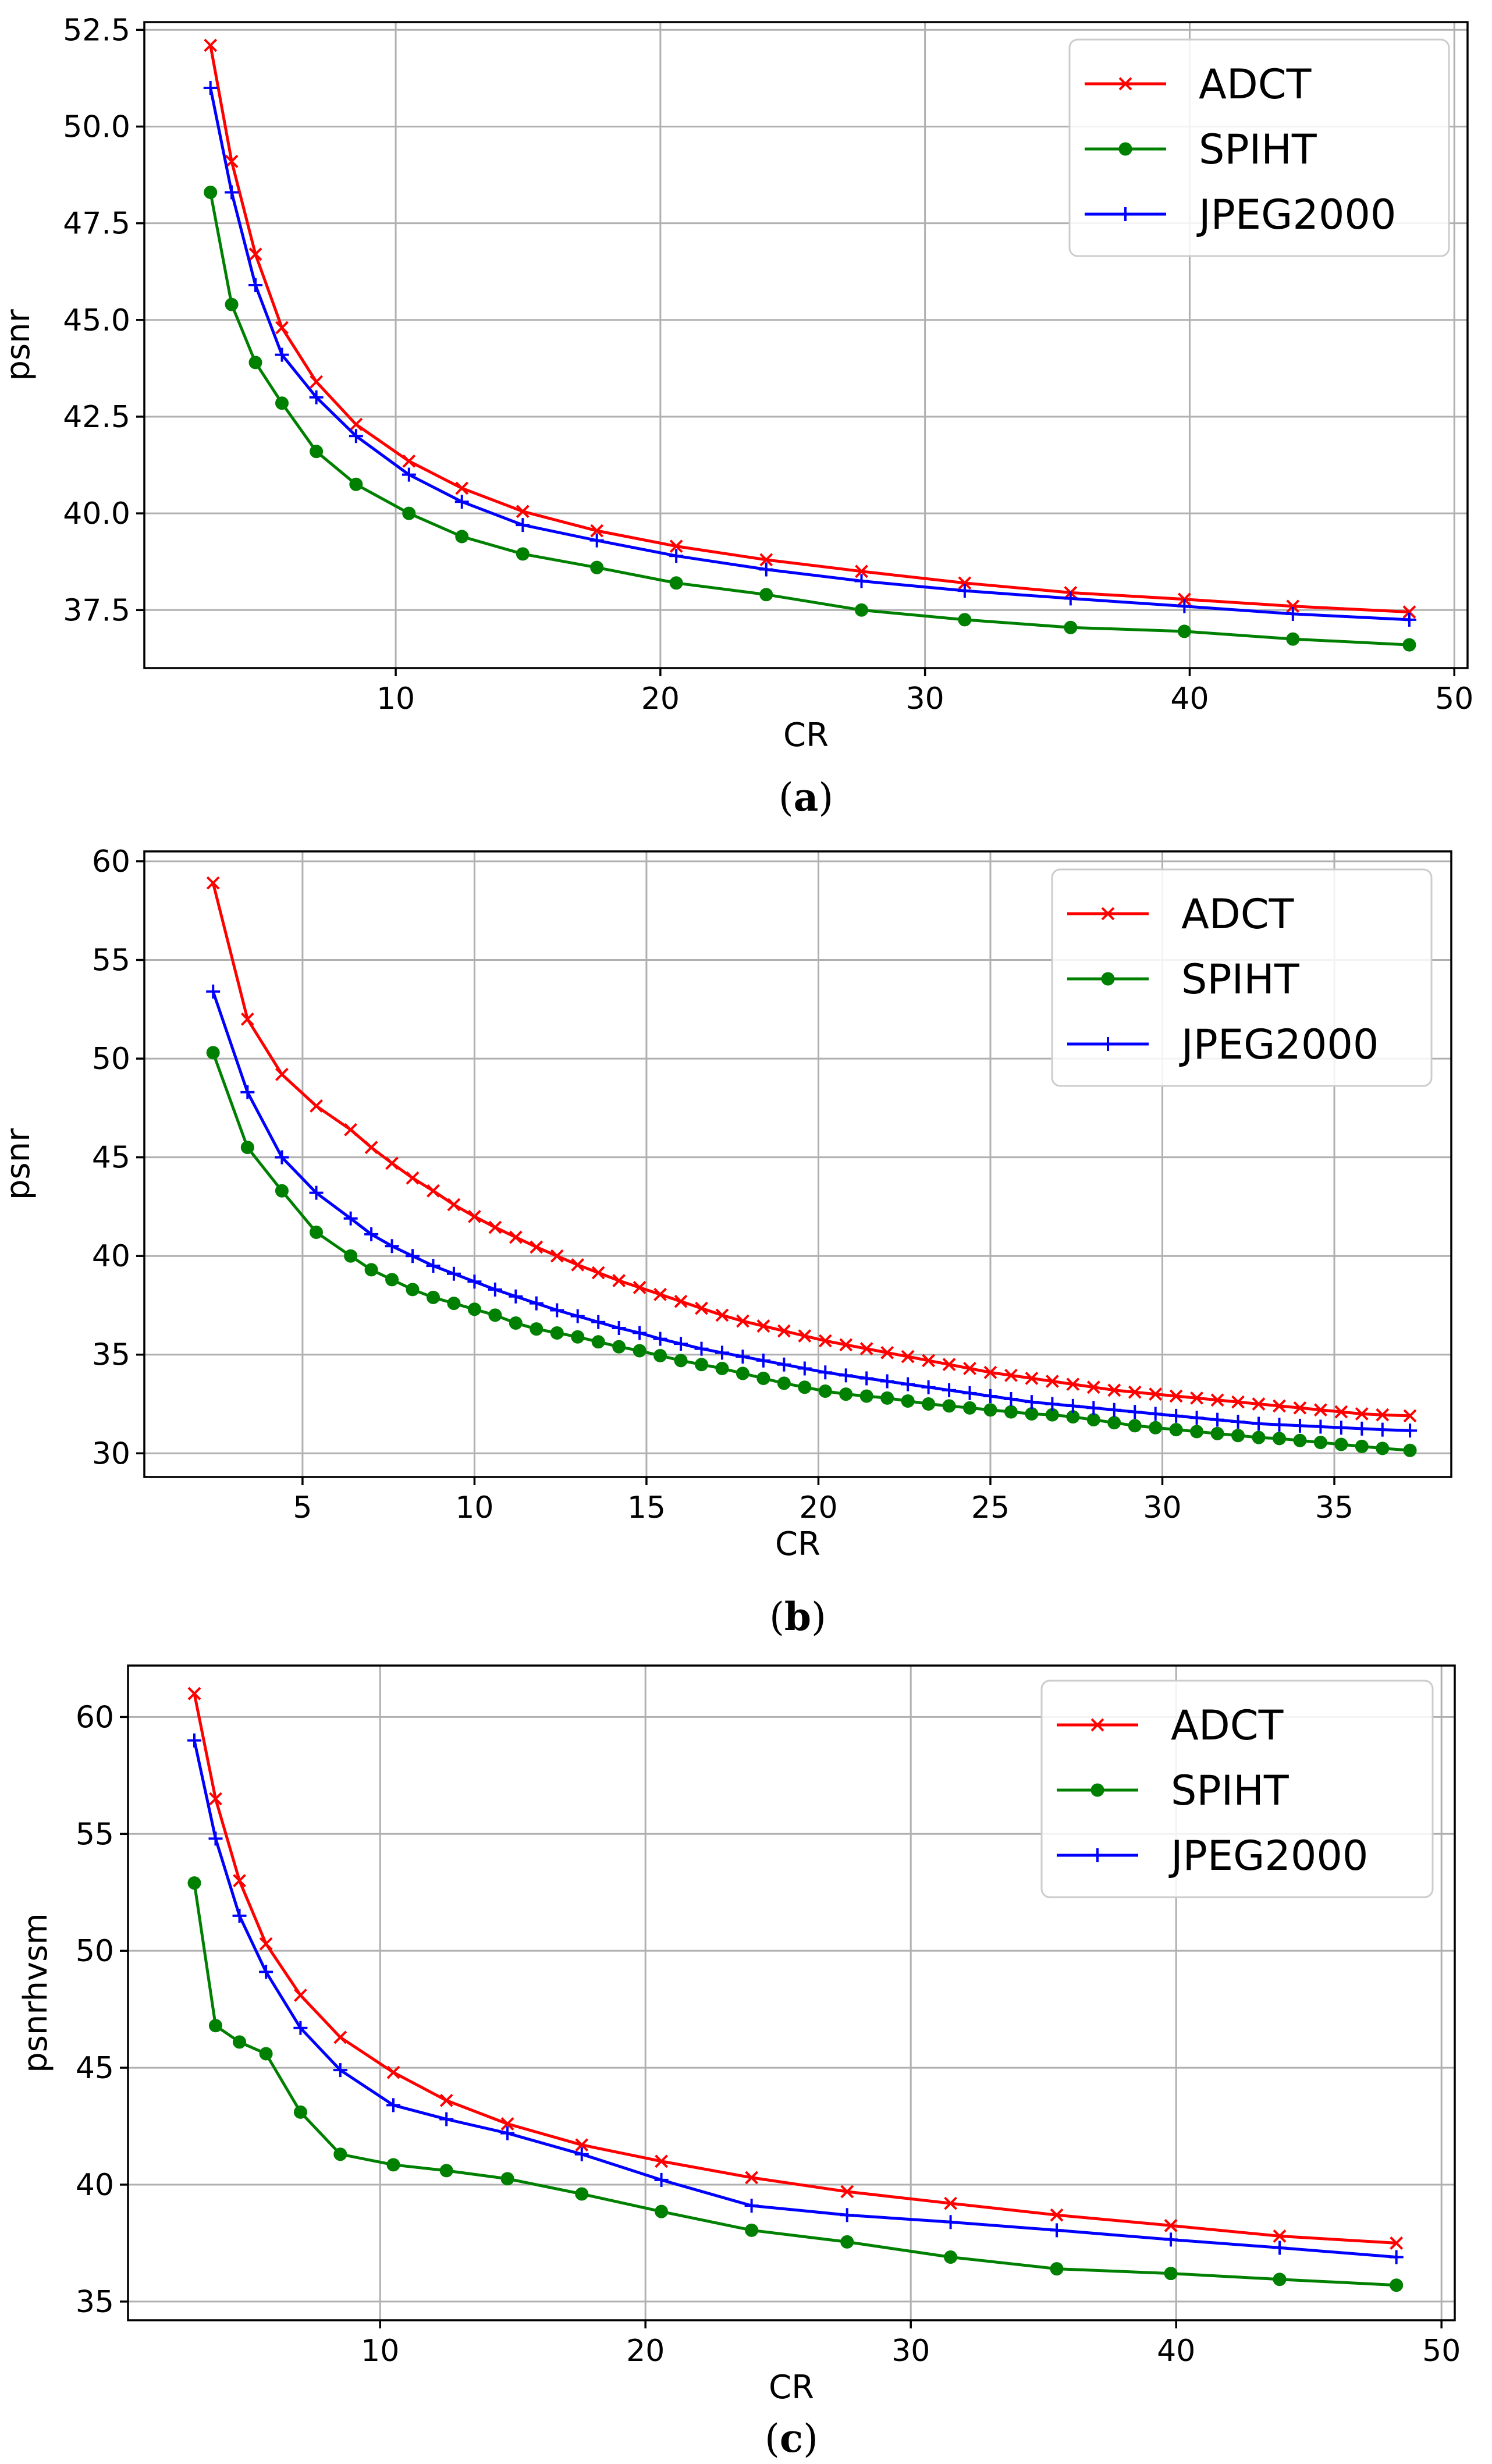 This screenshot has width=1492, height=2464. What do you see at coordinates (474, 1507) in the screenshot?
I see `x-tick-label: 10` at bounding box center [474, 1507].